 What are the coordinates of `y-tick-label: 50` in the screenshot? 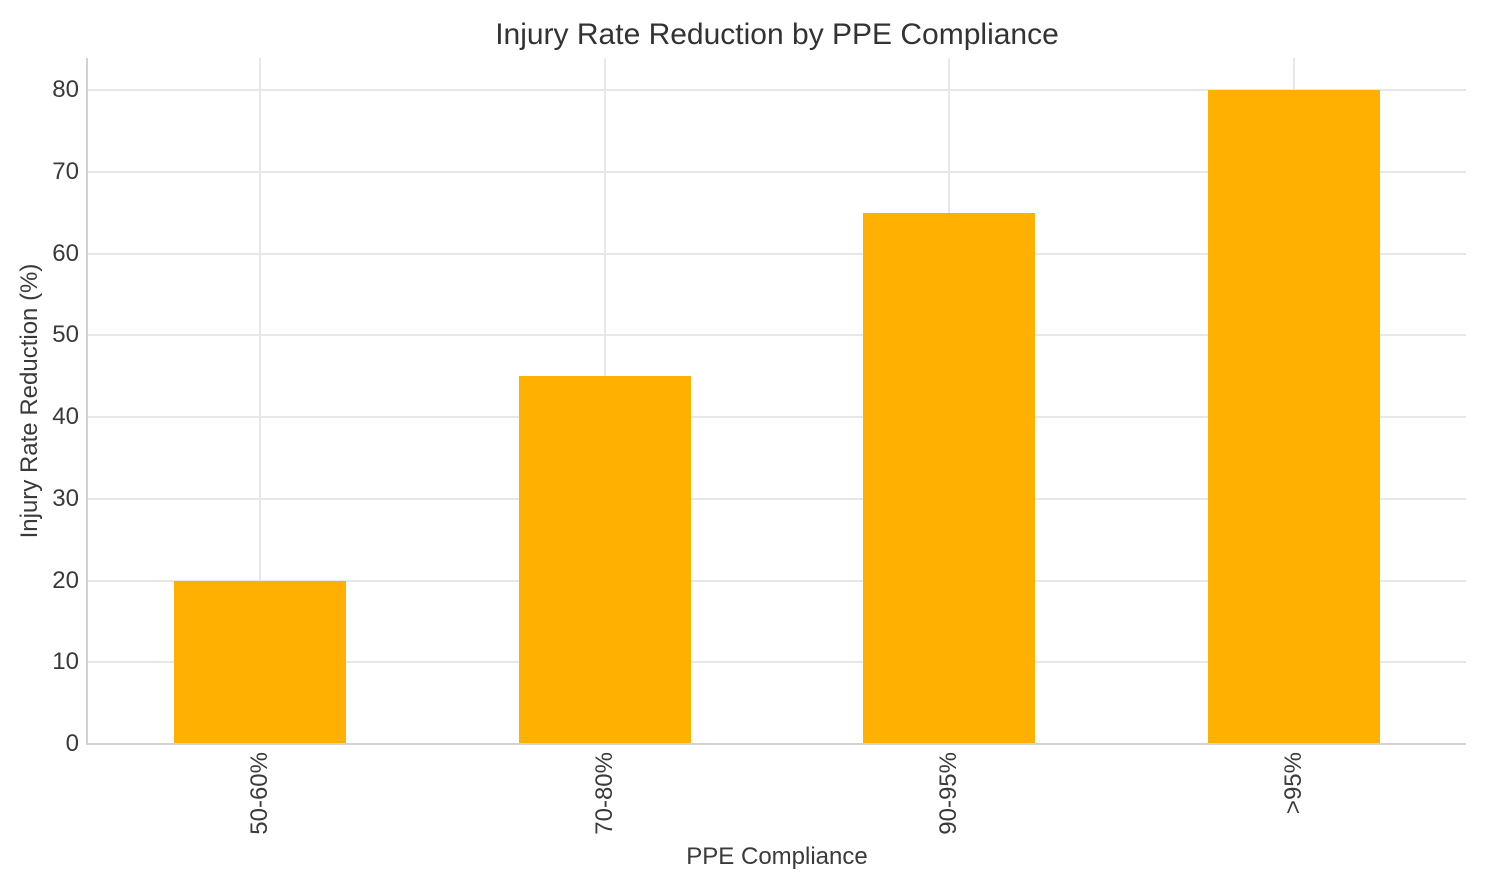 It's located at (65, 335).